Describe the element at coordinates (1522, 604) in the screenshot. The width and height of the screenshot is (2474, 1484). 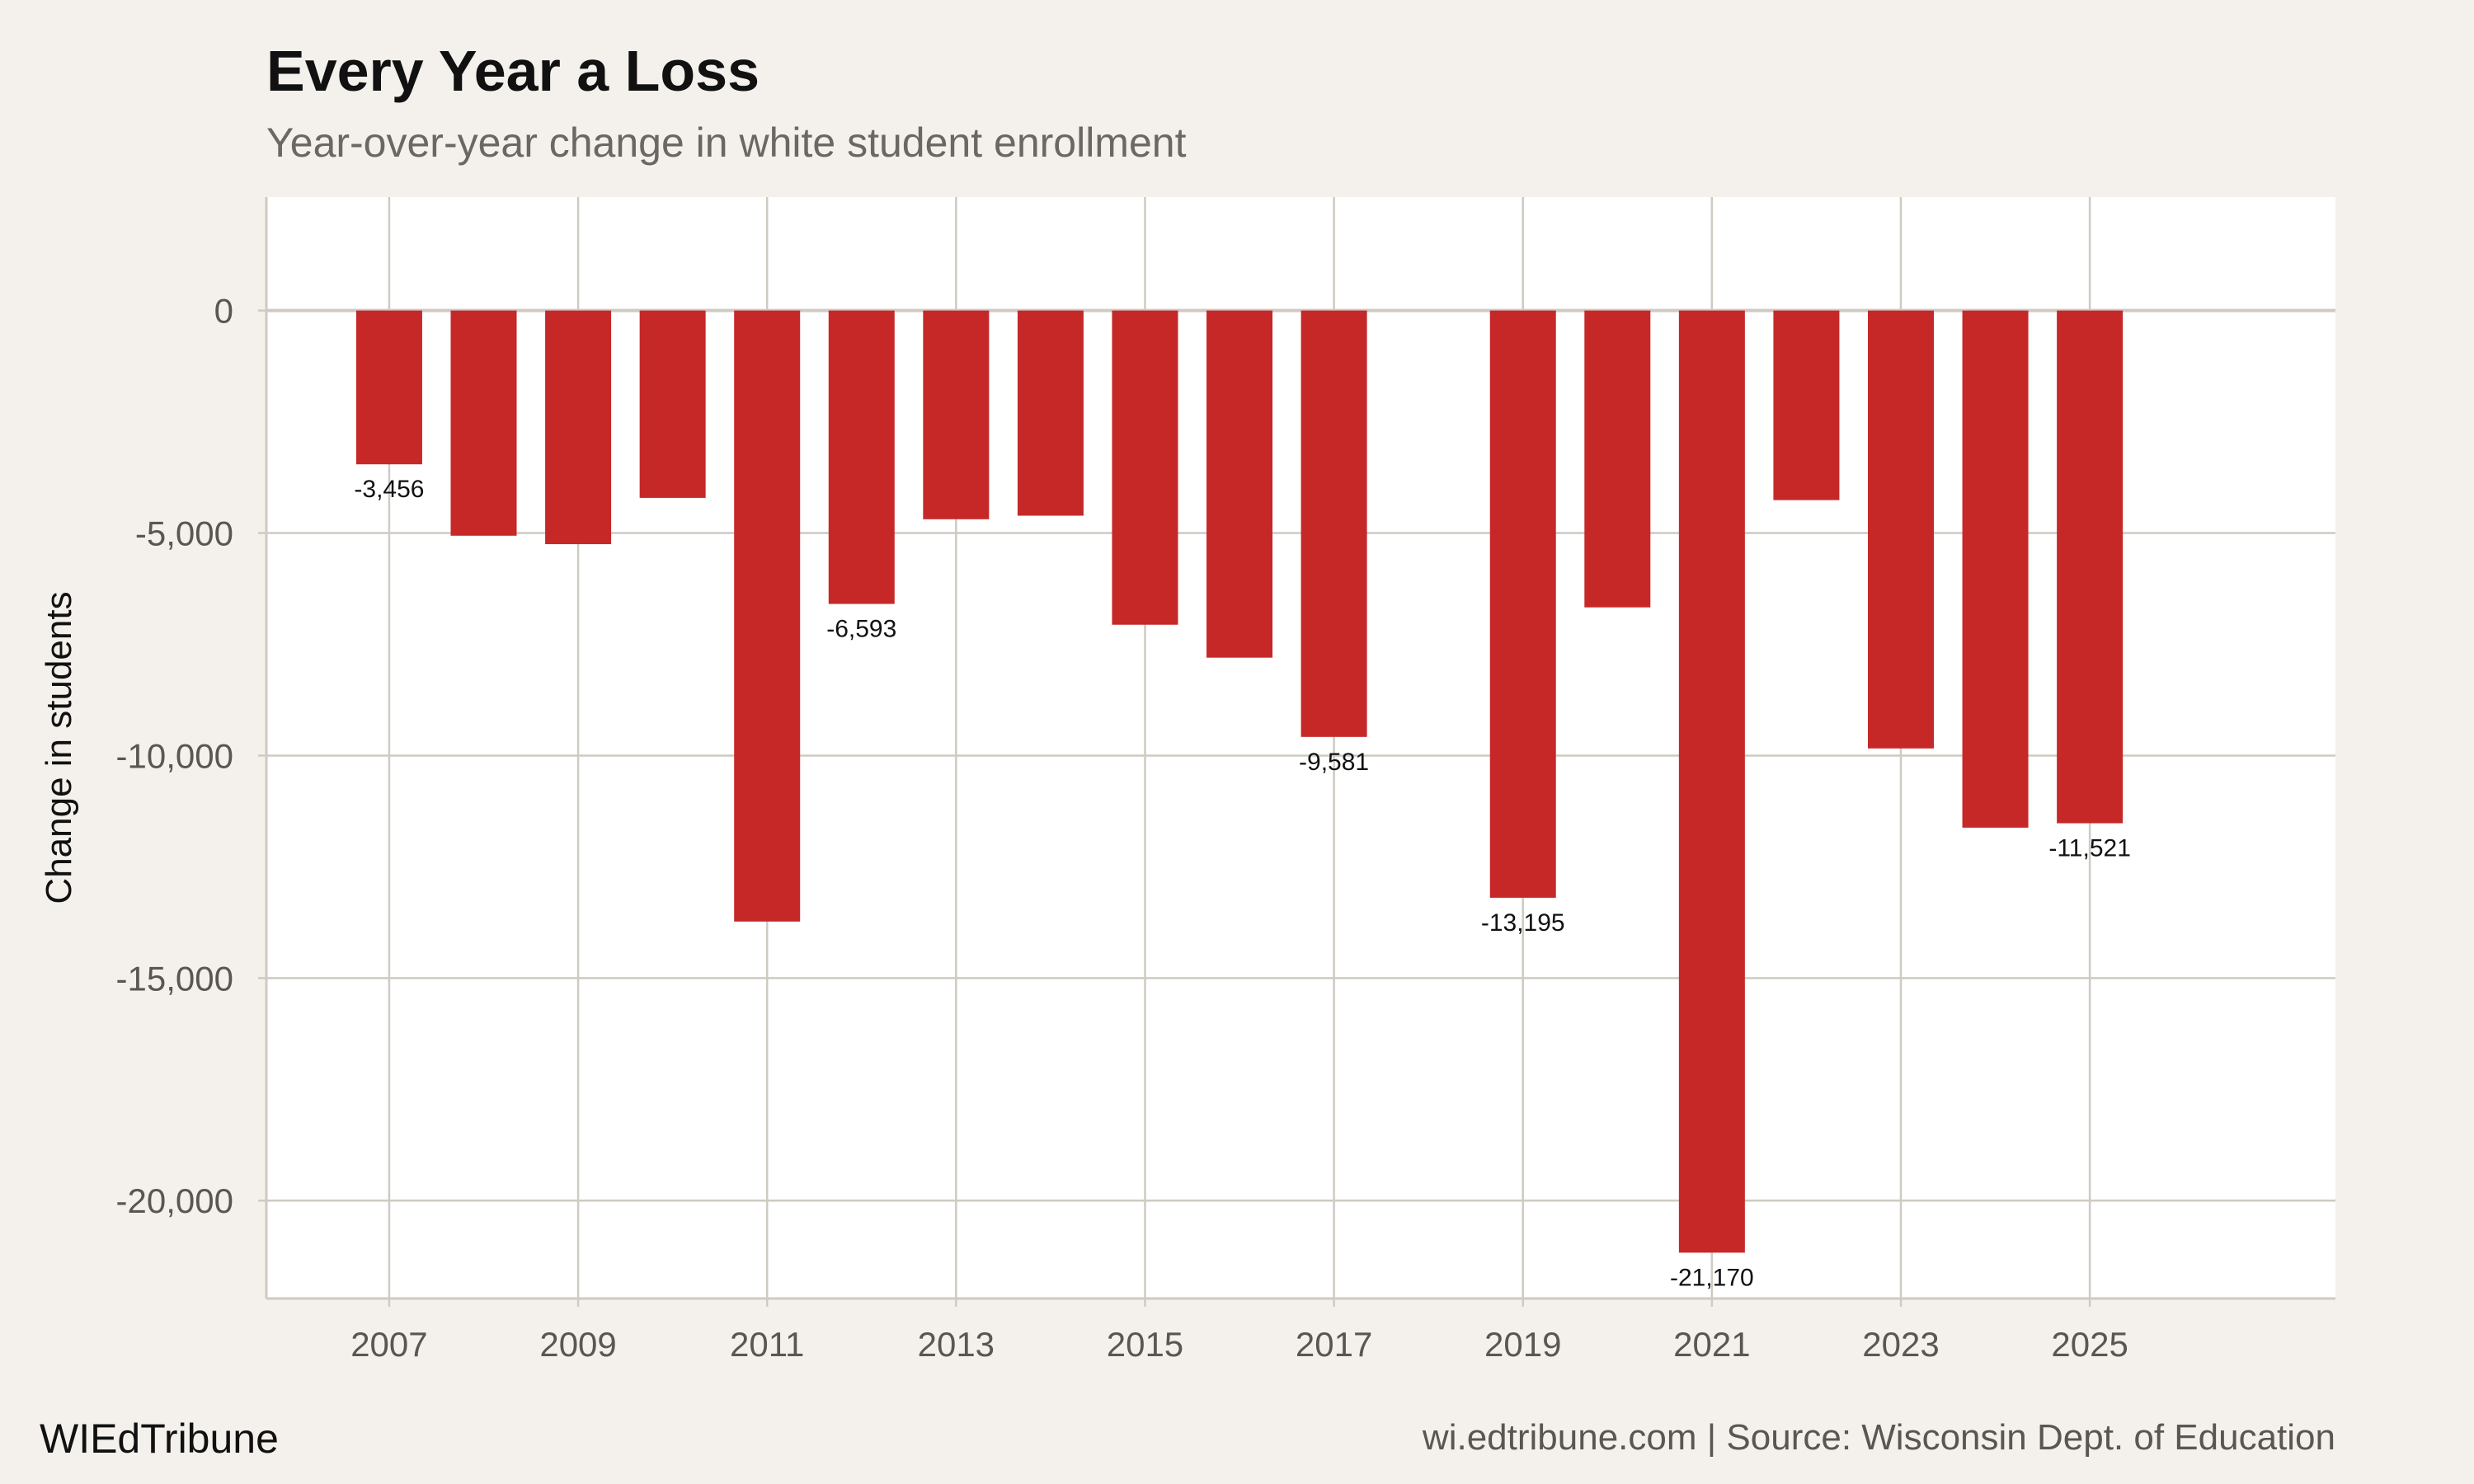
I see `bar-2019` at that location.